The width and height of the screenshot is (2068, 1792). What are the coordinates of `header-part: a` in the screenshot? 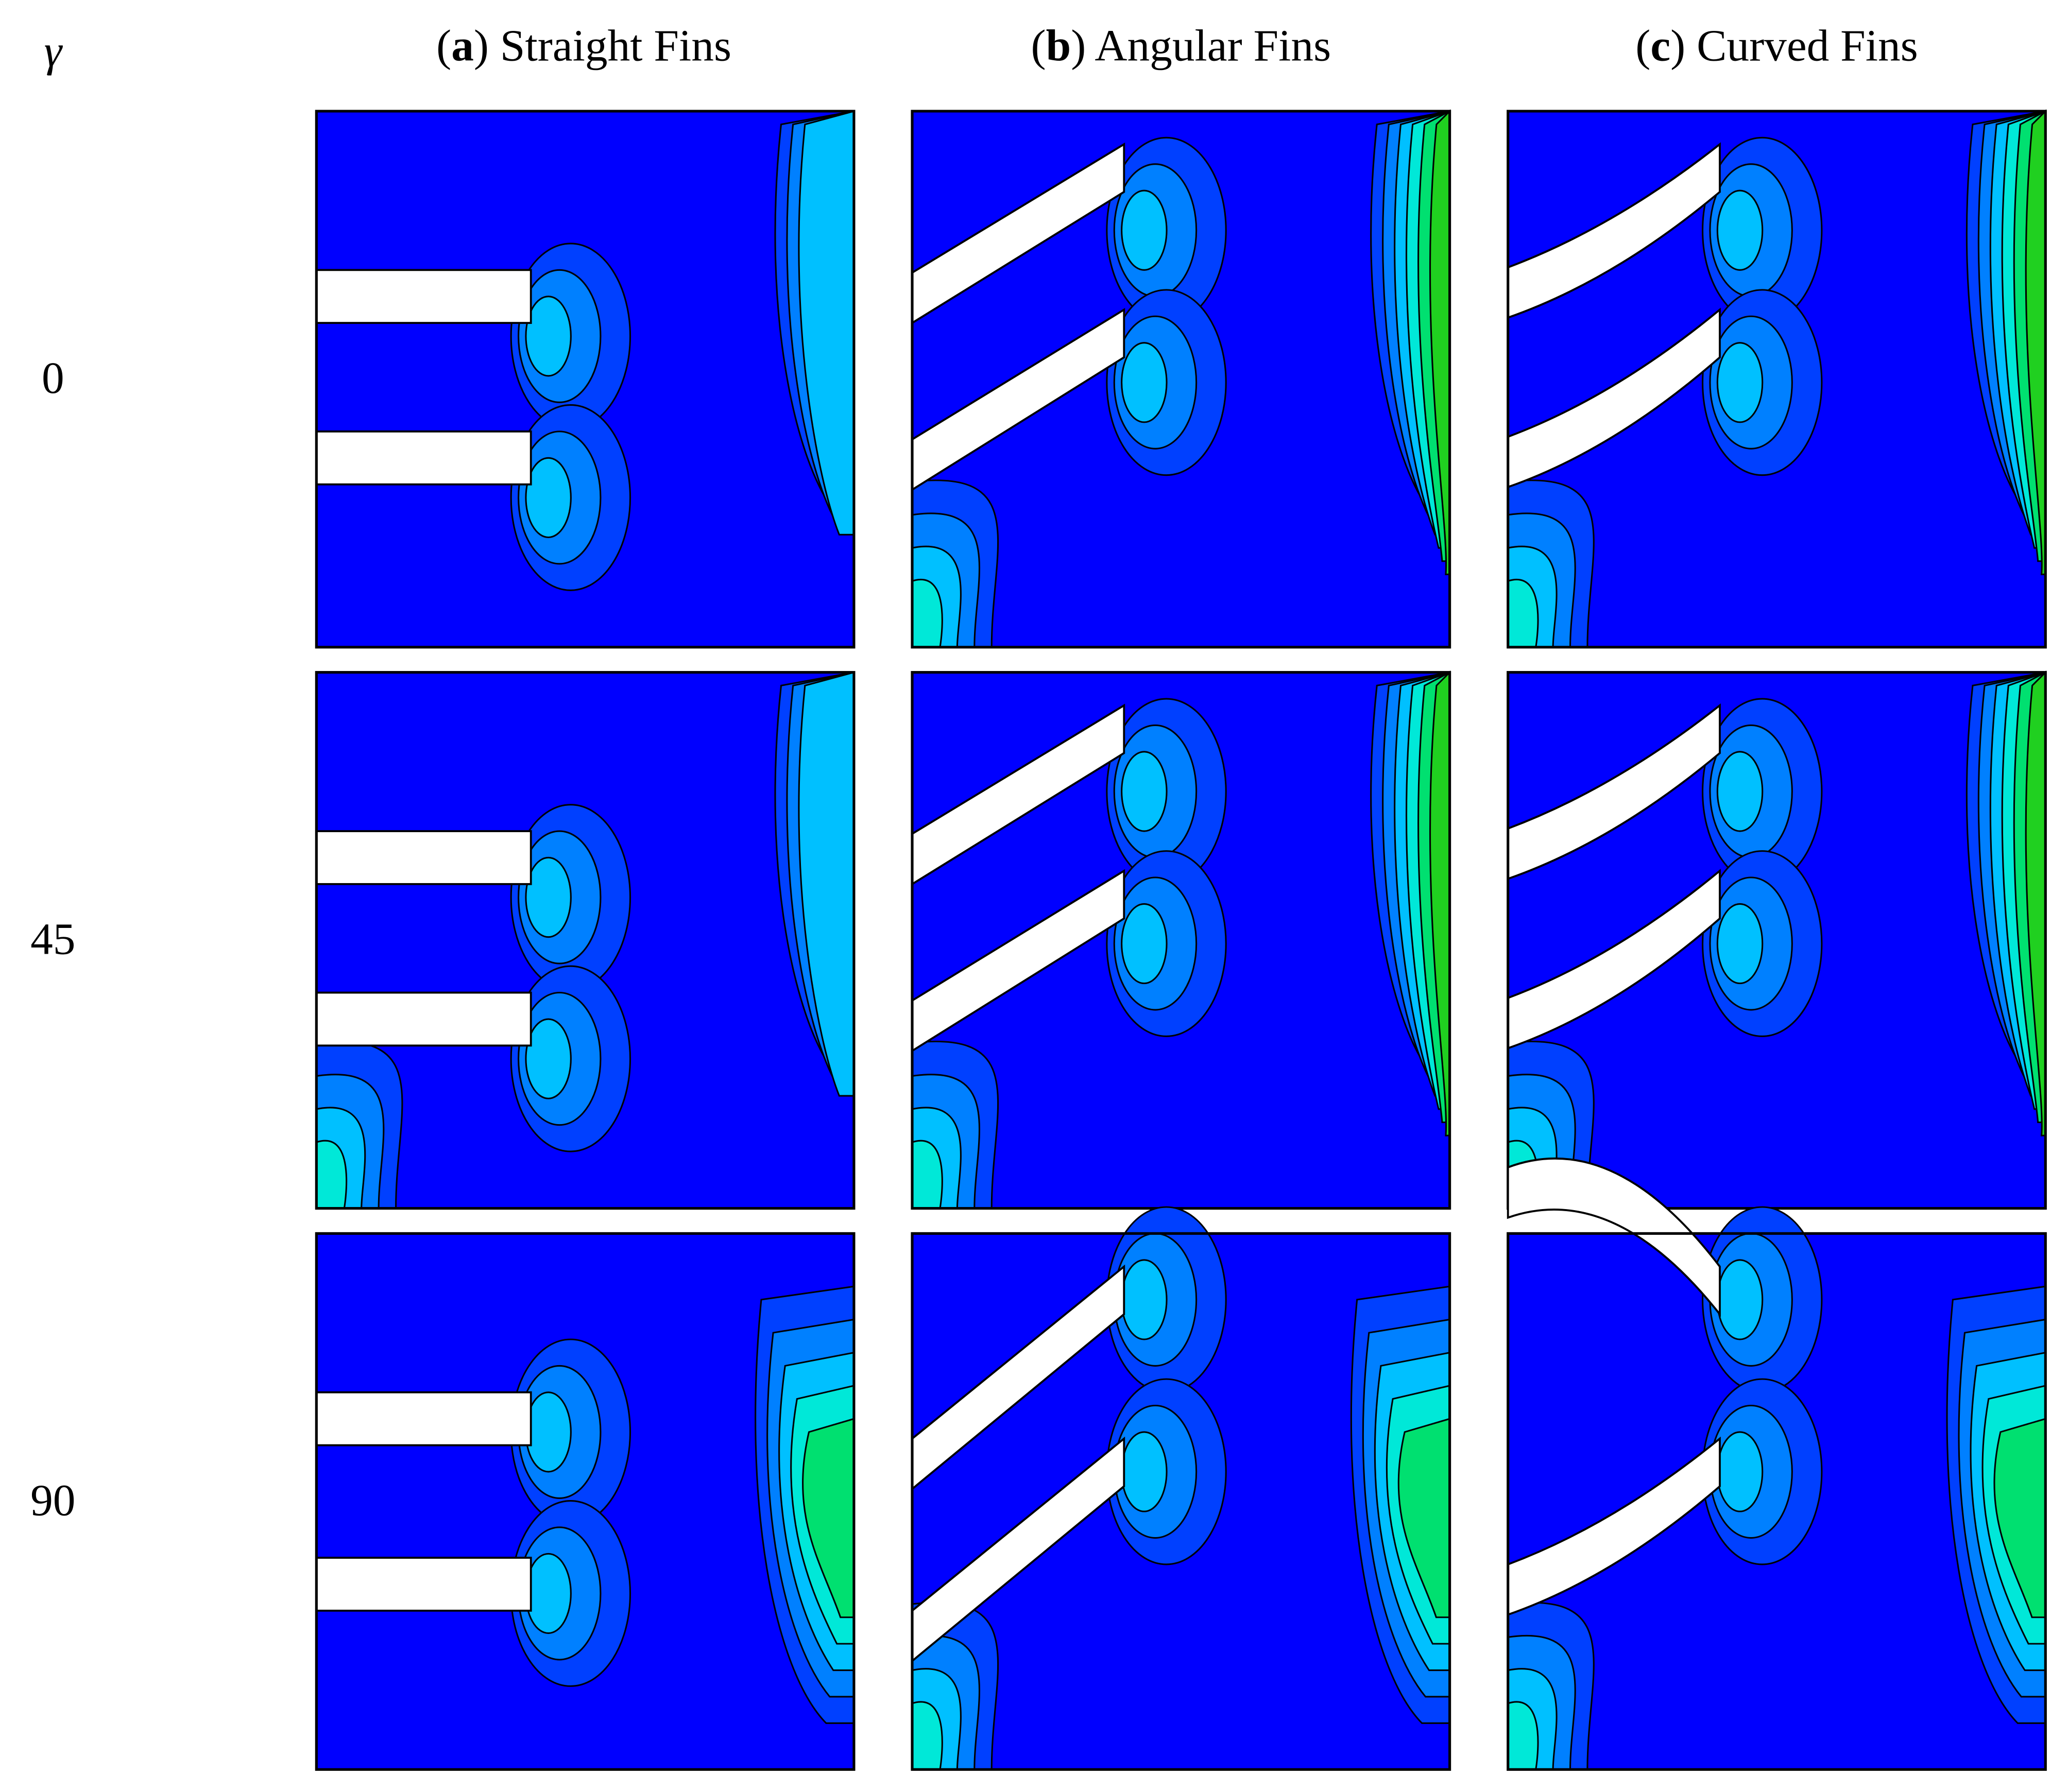 It's located at (462, 46).